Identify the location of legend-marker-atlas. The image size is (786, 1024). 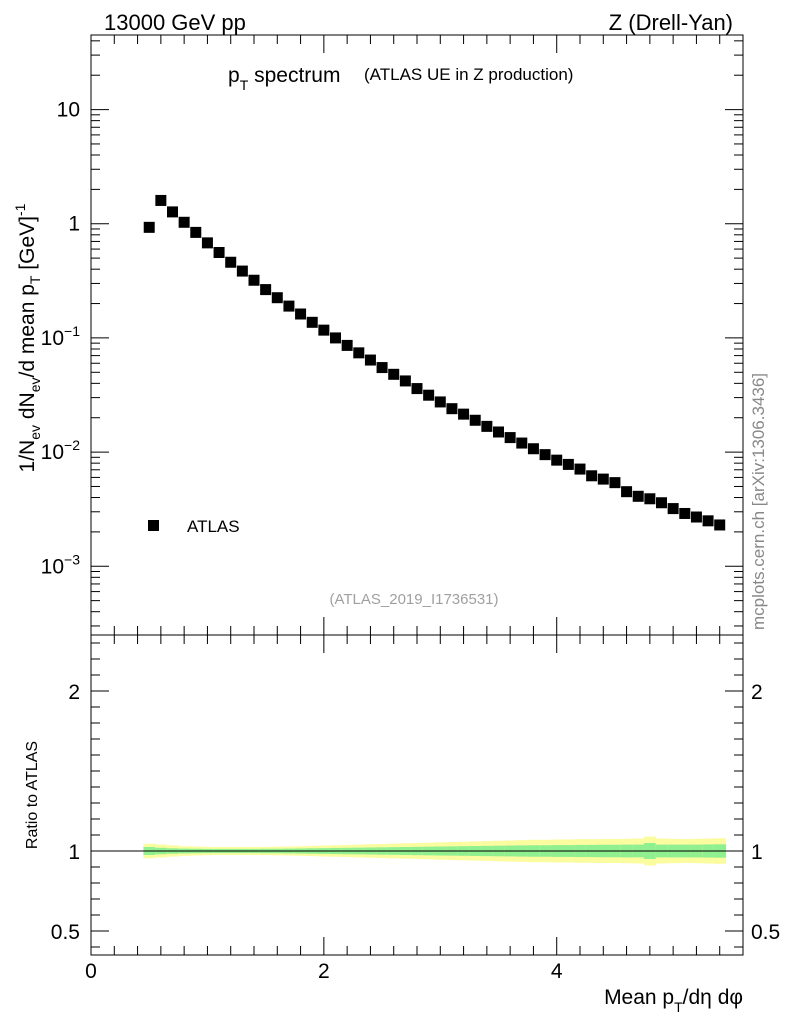
(153, 525).